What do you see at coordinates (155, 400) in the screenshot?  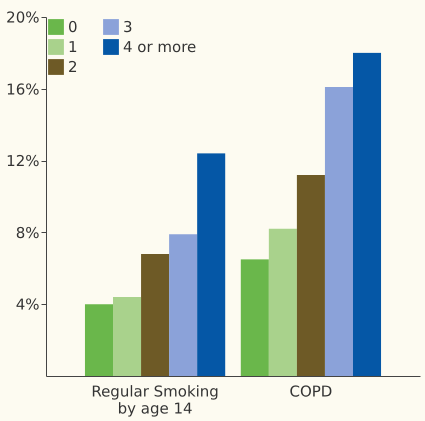 I see `x-tick-label: Regular Smoking by age 14` at bounding box center [155, 400].